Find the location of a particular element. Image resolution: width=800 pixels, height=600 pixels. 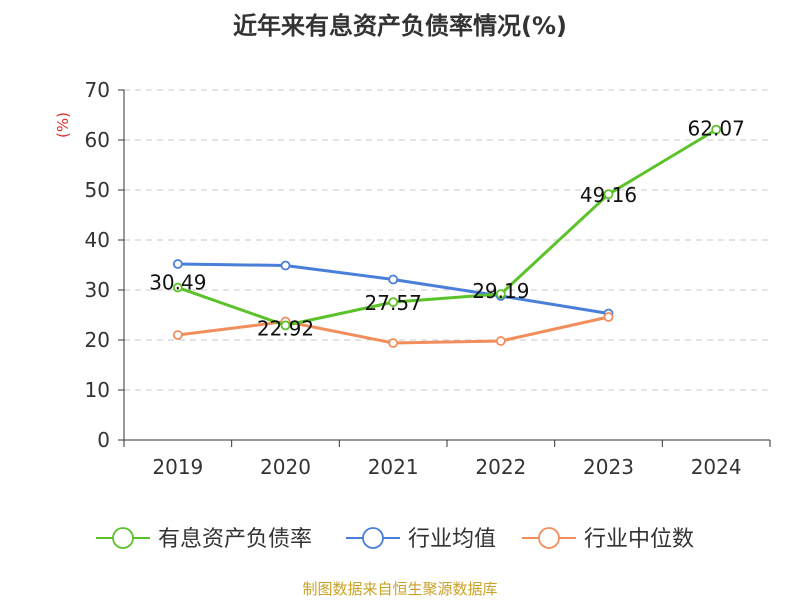

data-label: 22.92 is located at coordinates (285, 328).